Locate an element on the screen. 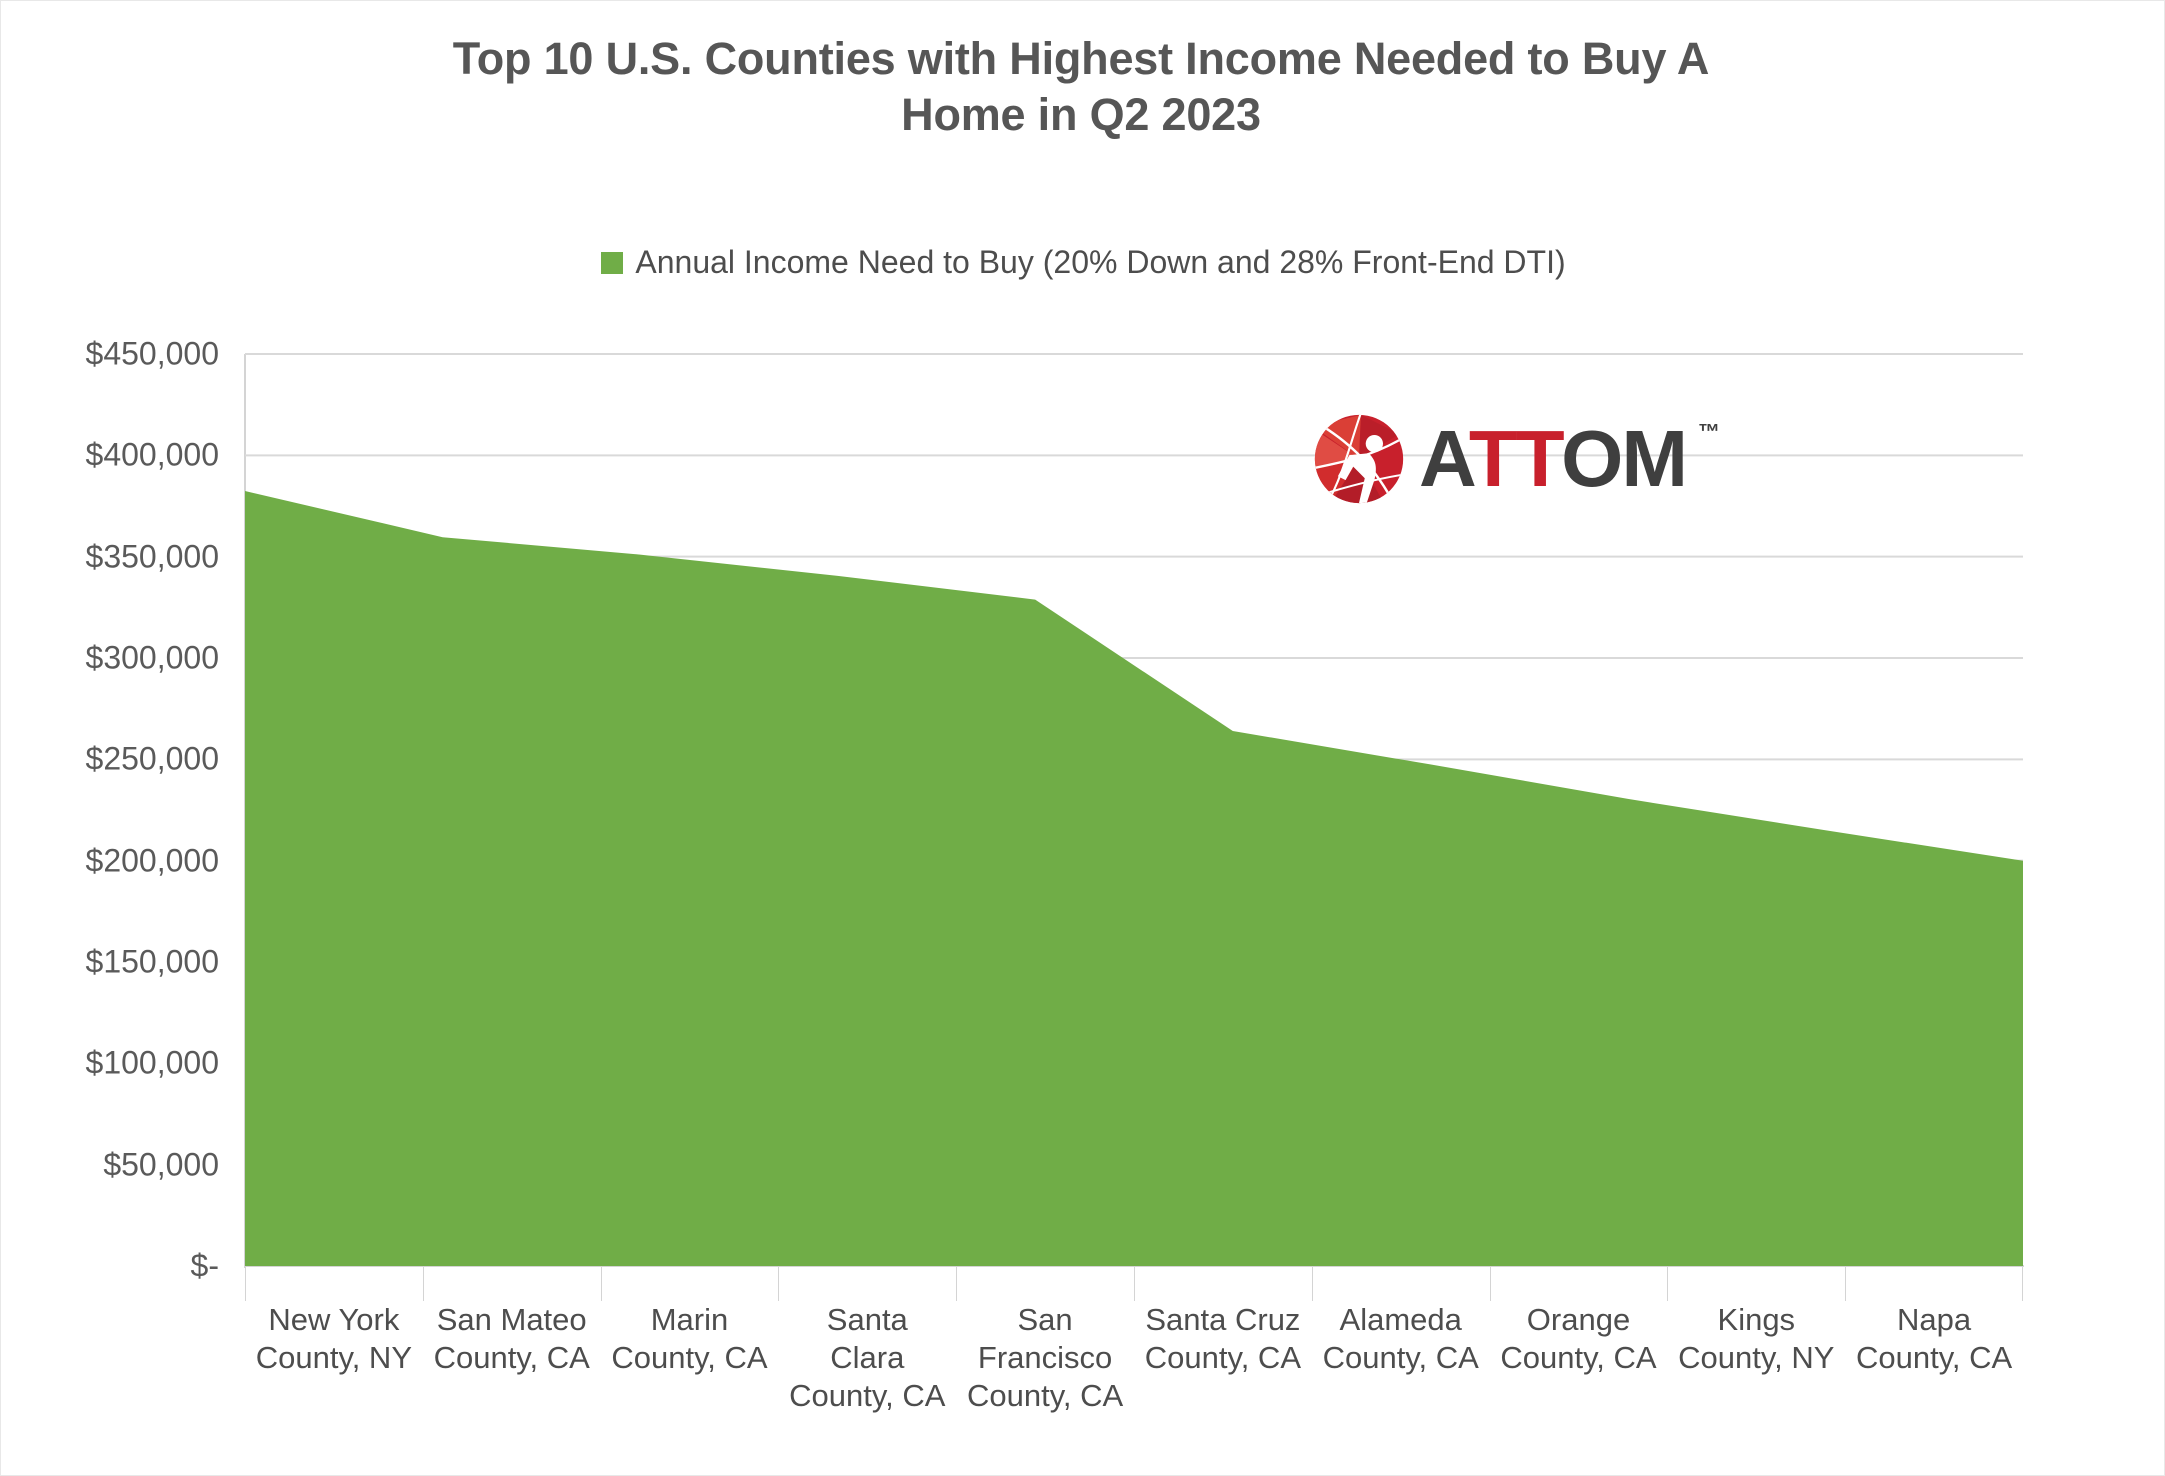 The width and height of the screenshot is (2165, 1476). x-axis-label: New York County, NY is located at coordinates (334, 1339).